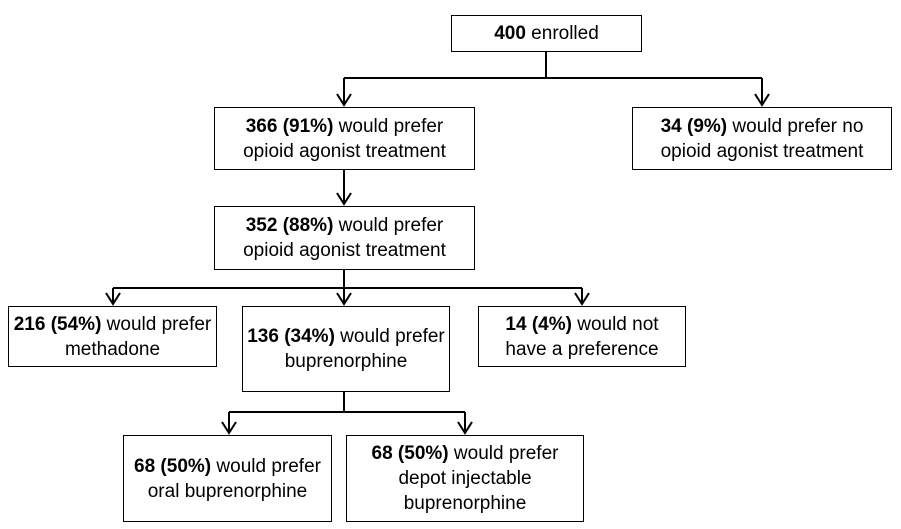 The width and height of the screenshot is (901, 529). What do you see at coordinates (138, 336) in the screenshot?
I see `box-methadone-text: would prefer methadone` at bounding box center [138, 336].